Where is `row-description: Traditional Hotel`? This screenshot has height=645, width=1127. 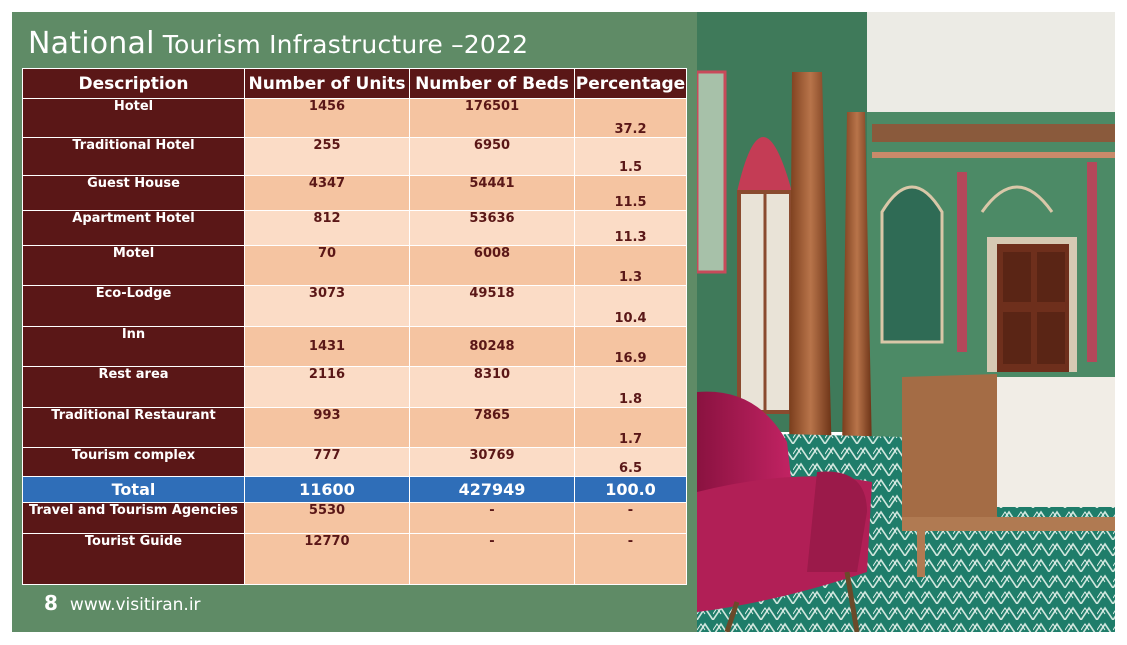 row-description: Traditional Hotel is located at coordinates (133, 156).